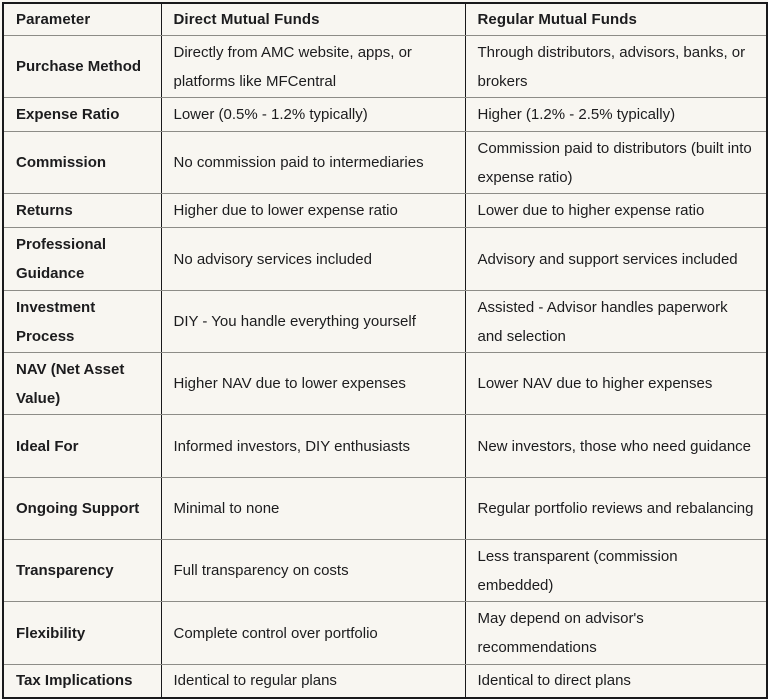 The height and width of the screenshot is (699, 768). I want to click on parameter-cell: Purchase Method, so click(82, 66).